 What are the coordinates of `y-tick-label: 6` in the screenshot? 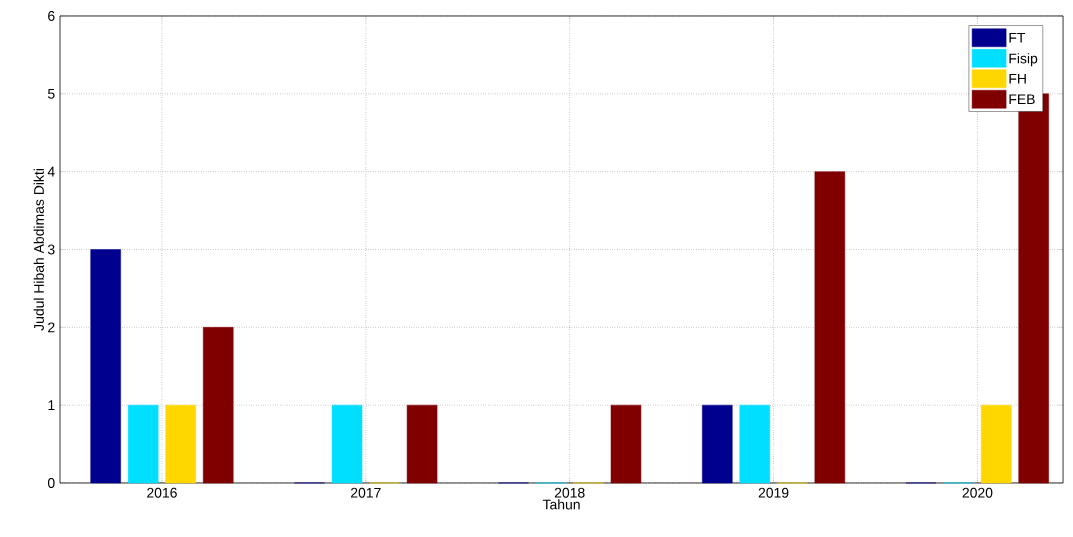 It's located at (51, 16).